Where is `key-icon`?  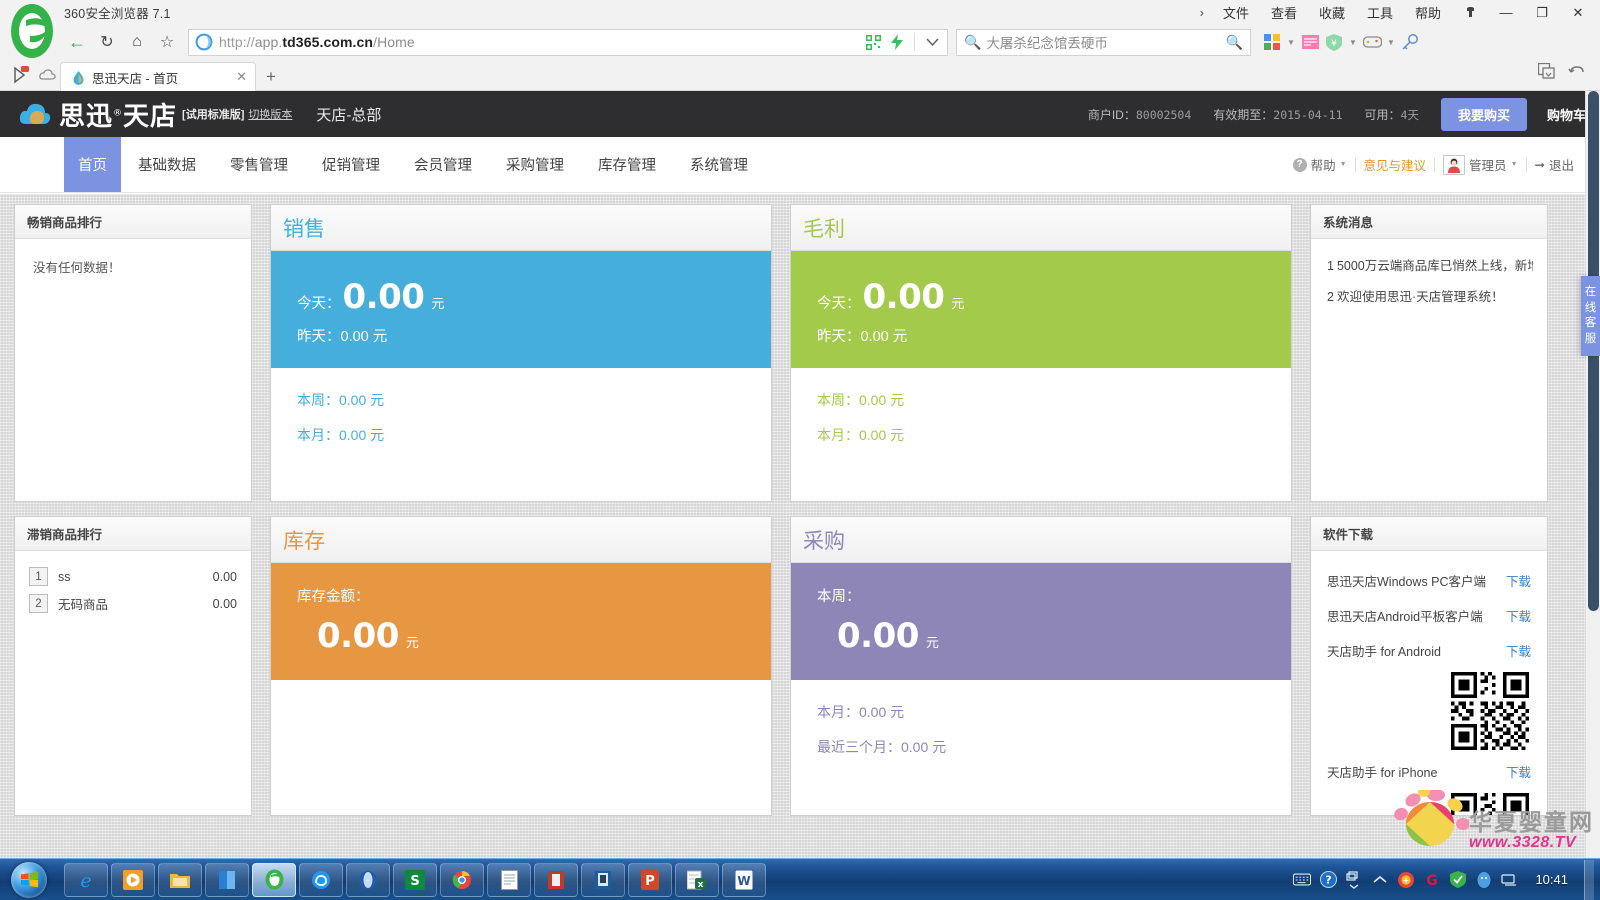 key-icon is located at coordinates (1410, 42).